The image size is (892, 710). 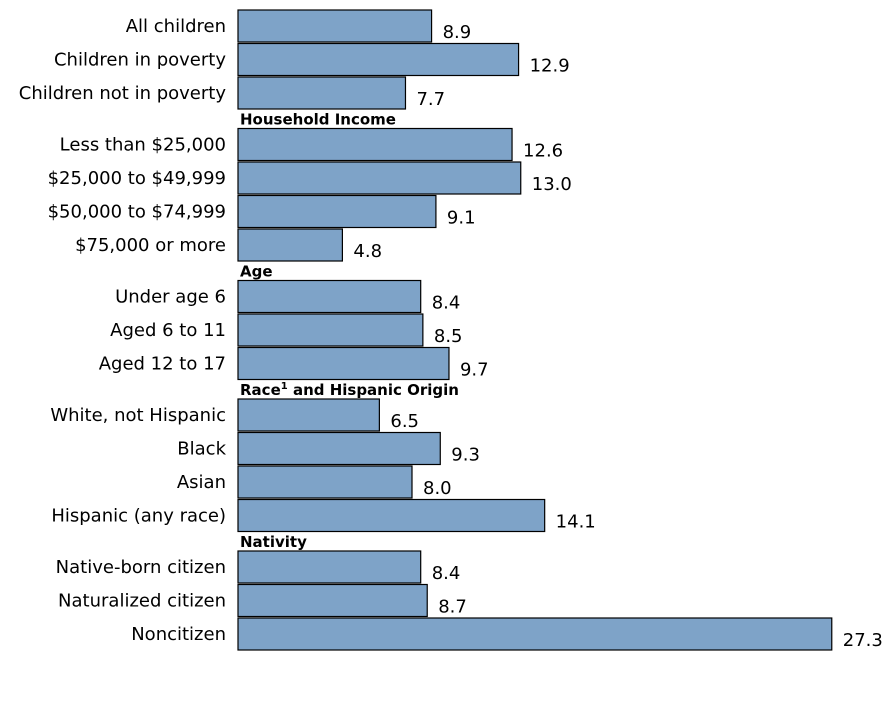 I want to click on category-label: Black, so click(x=201, y=449).